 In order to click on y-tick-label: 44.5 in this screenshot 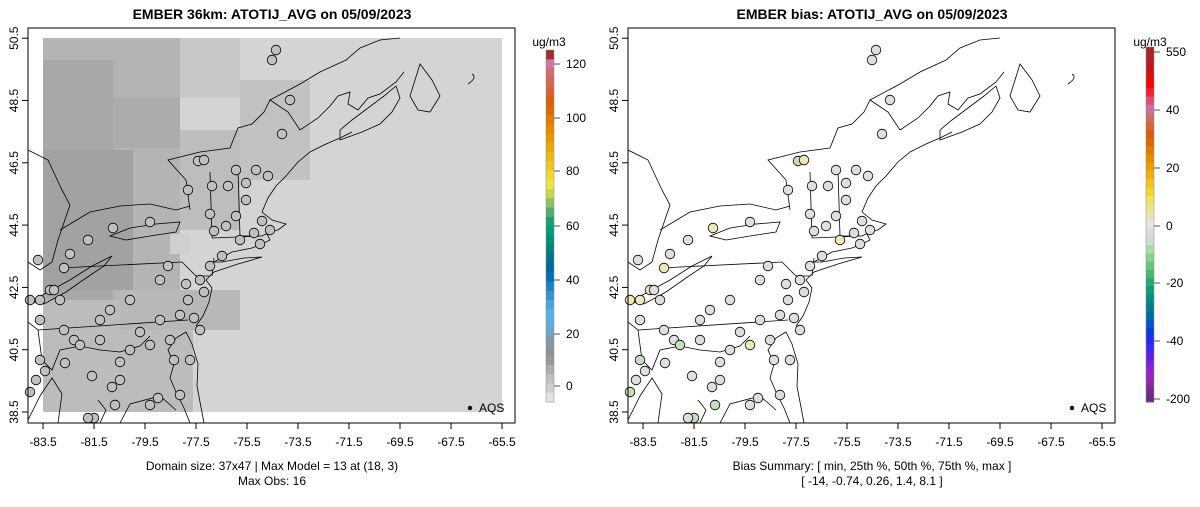, I will do `click(14, 225)`.